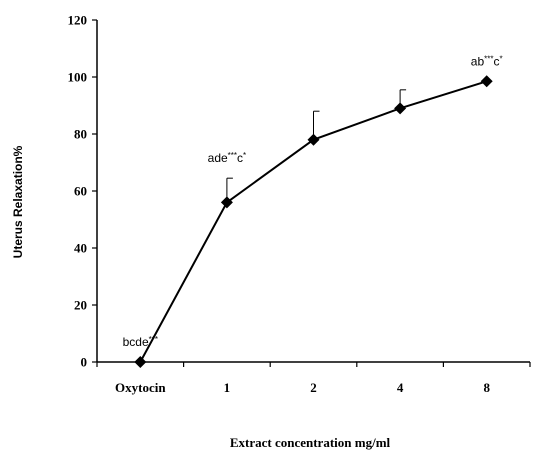 The image size is (542, 457). What do you see at coordinates (486, 387) in the screenshot?
I see `x-tick-label: 8` at bounding box center [486, 387].